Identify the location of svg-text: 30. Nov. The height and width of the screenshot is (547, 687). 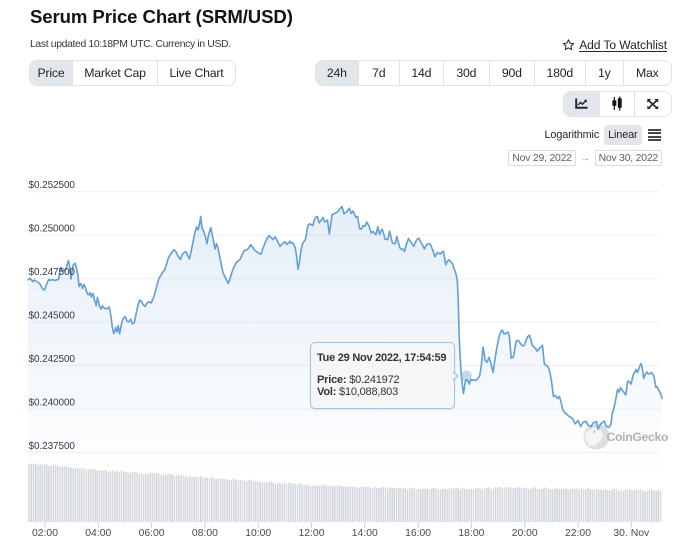
(631, 533).